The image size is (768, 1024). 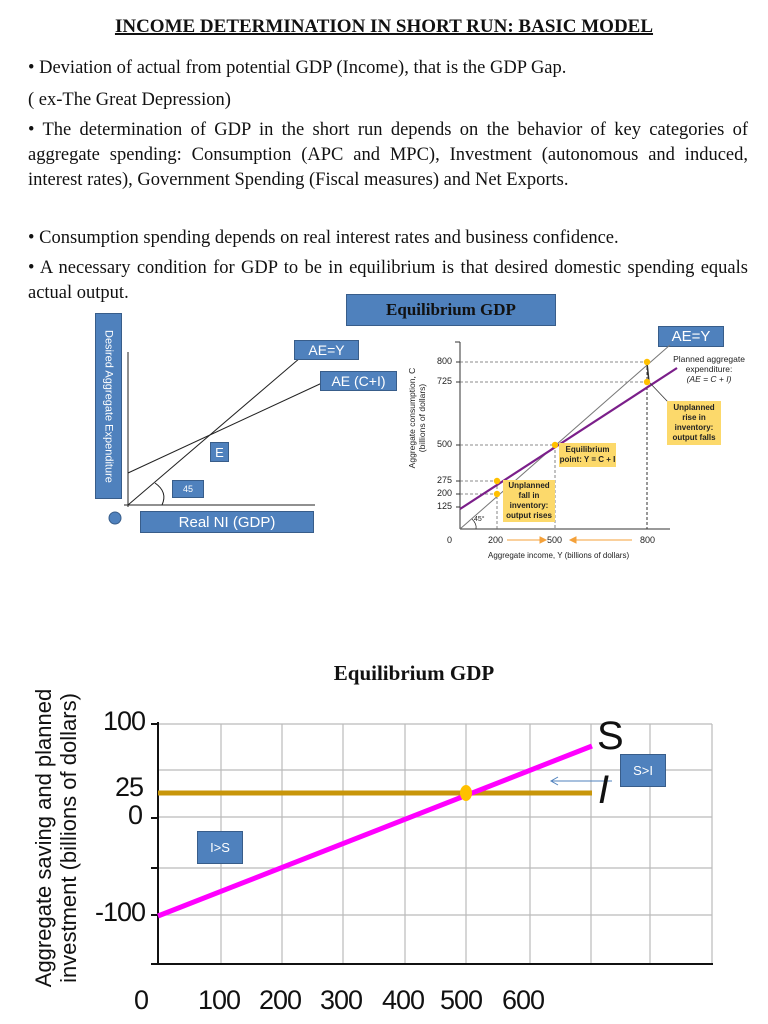 What do you see at coordinates (555, 540) in the screenshot?
I see `x-tick-500: 500` at bounding box center [555, 540].